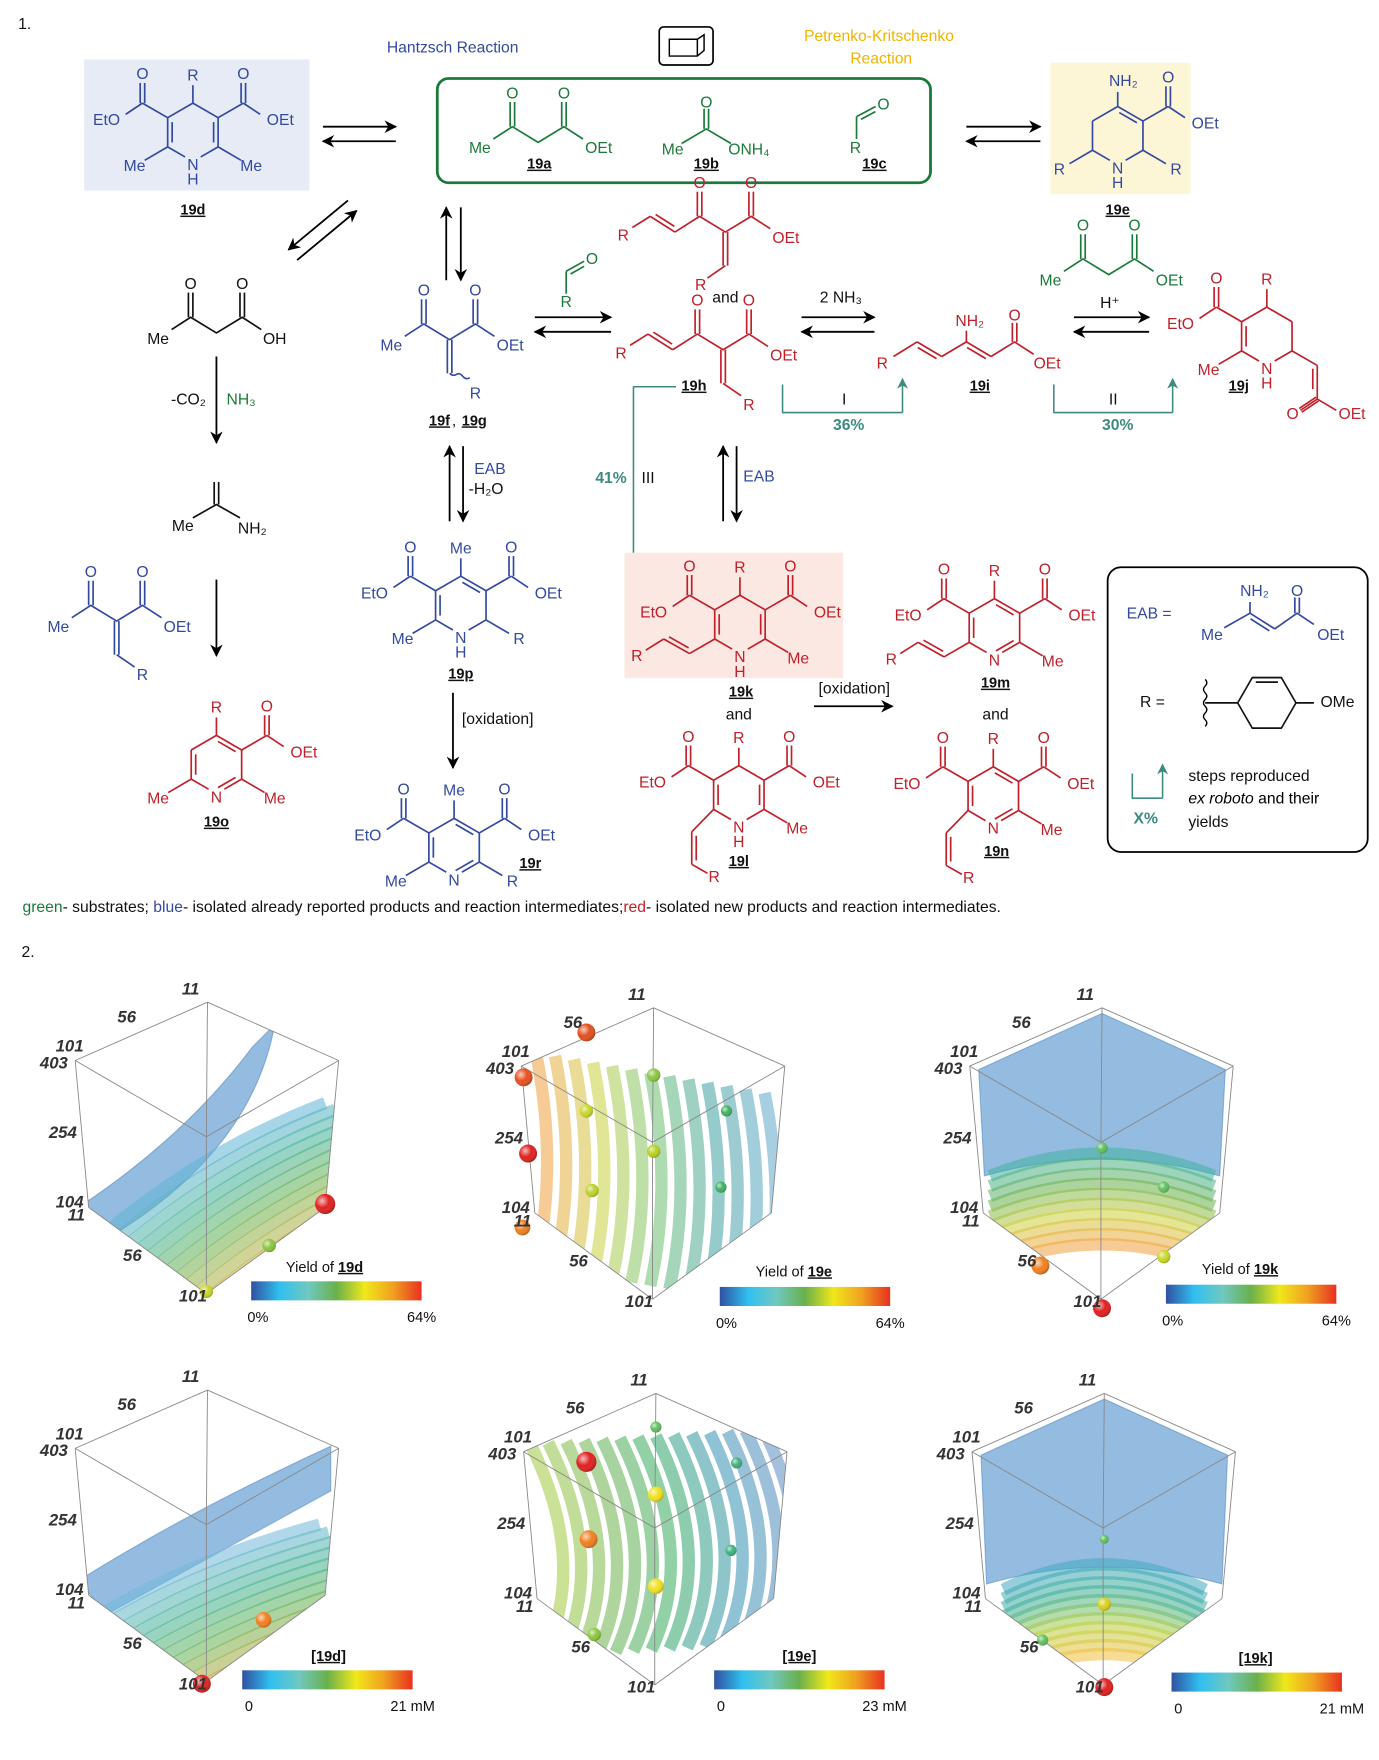  Describe the element at coordinates (573, 1022) in the screenshot. I see `axis-tick-label: 56` at that location.